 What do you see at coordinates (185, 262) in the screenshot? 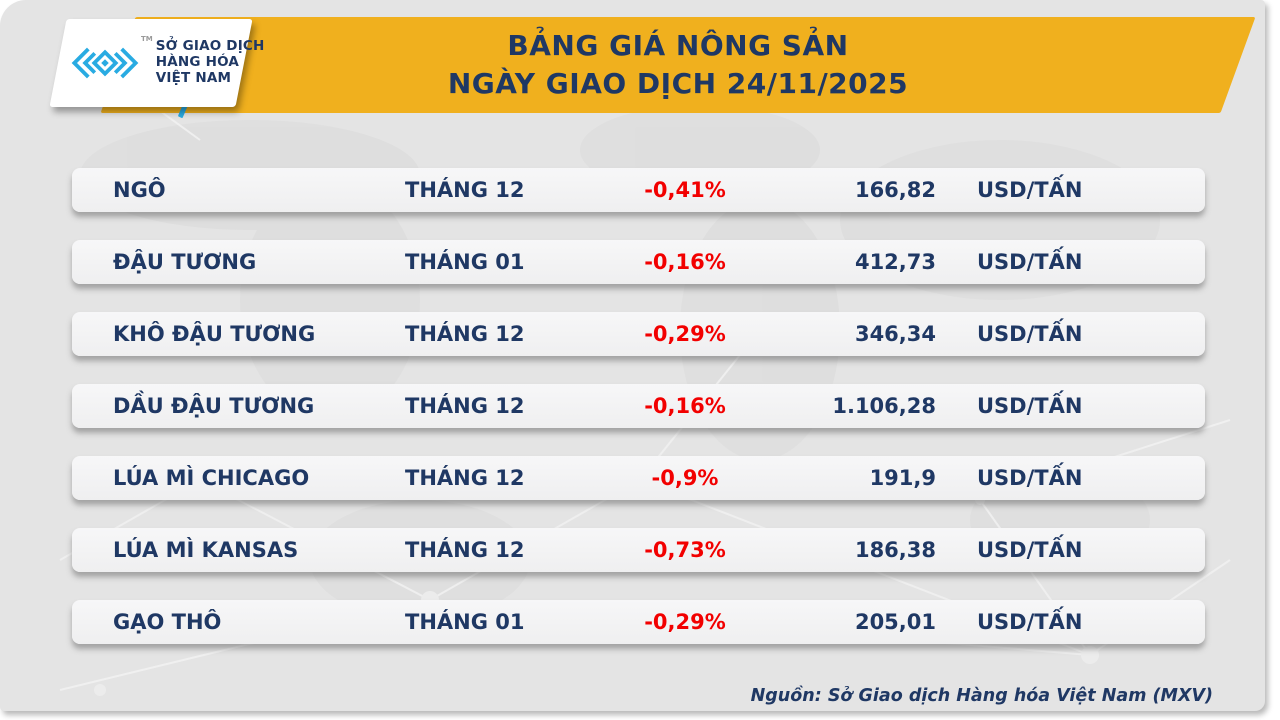
I see `commodity-name: ĐẬU TƯƠNG` at bounding box center [185, 262].